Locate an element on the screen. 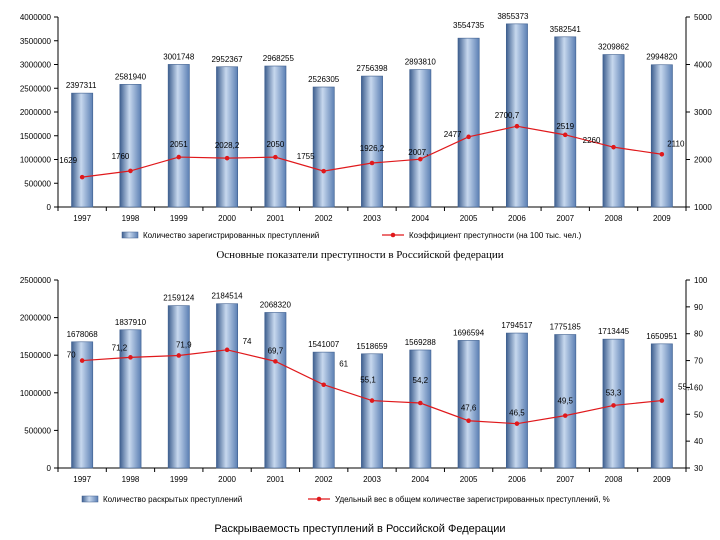 The image size is (720, 540). bar-value-label: 2893810 is located at coordinates (421, 62).